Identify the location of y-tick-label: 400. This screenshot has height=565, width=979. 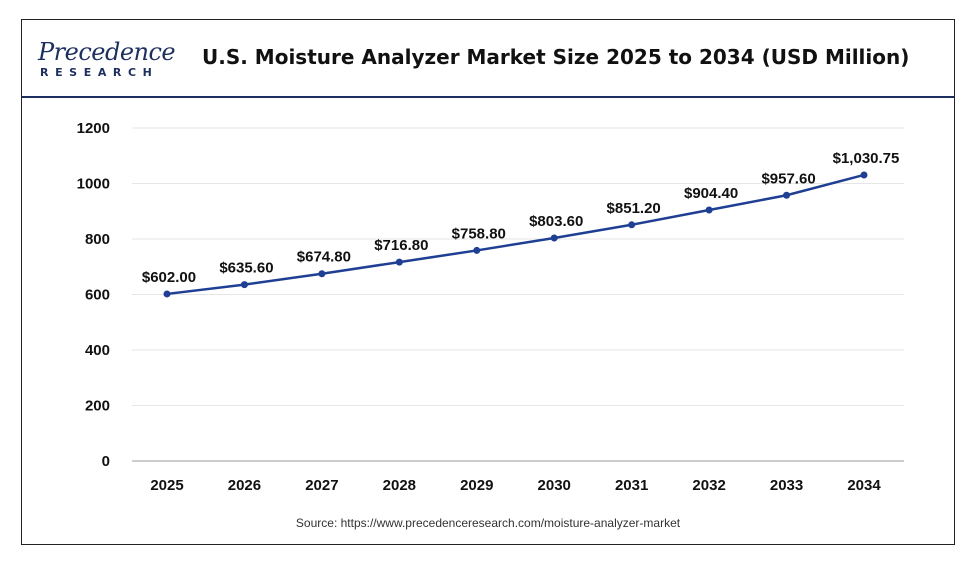
(97, 350).